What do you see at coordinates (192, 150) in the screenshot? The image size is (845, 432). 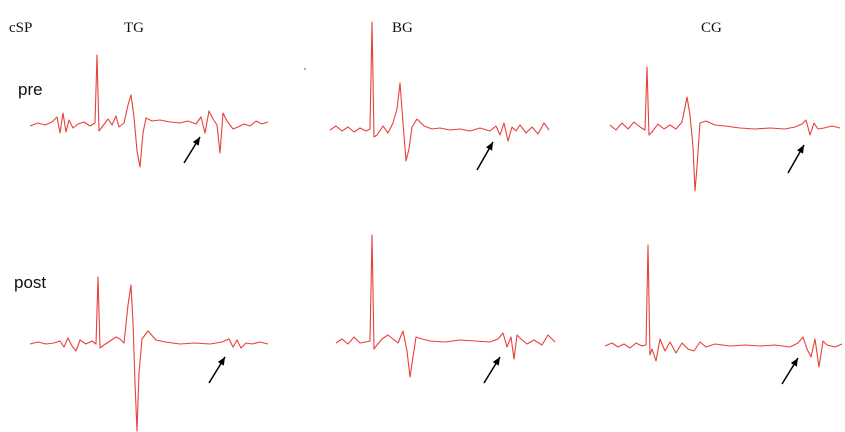 I see `arrow-tg-pre` at bounding box center [192, 150].